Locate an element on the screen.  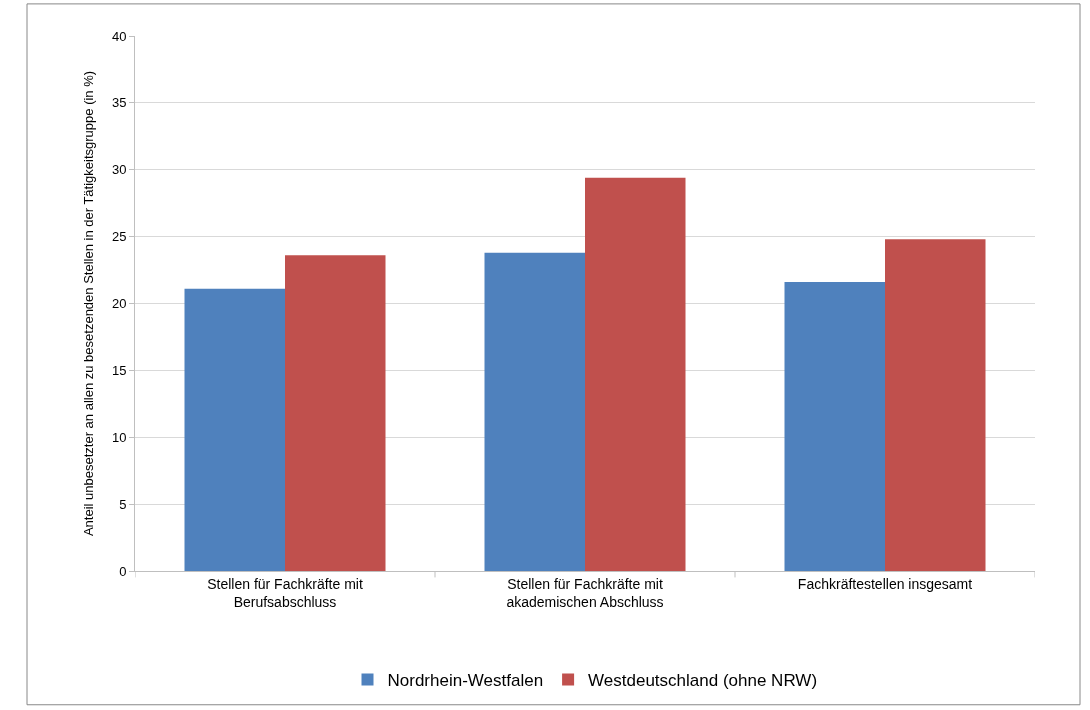
legend-label: Nordrhein-Westfalen is located at coordinates (465, 681).